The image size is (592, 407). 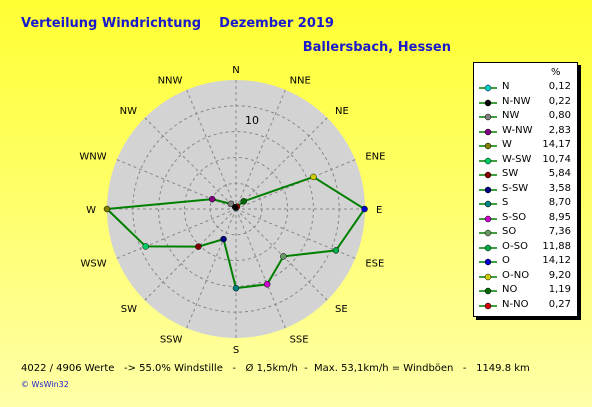 What do you see at coordinates (212, 199) in the screenshot?
I see `data-point-wnw` at bounding box center [212, 199].